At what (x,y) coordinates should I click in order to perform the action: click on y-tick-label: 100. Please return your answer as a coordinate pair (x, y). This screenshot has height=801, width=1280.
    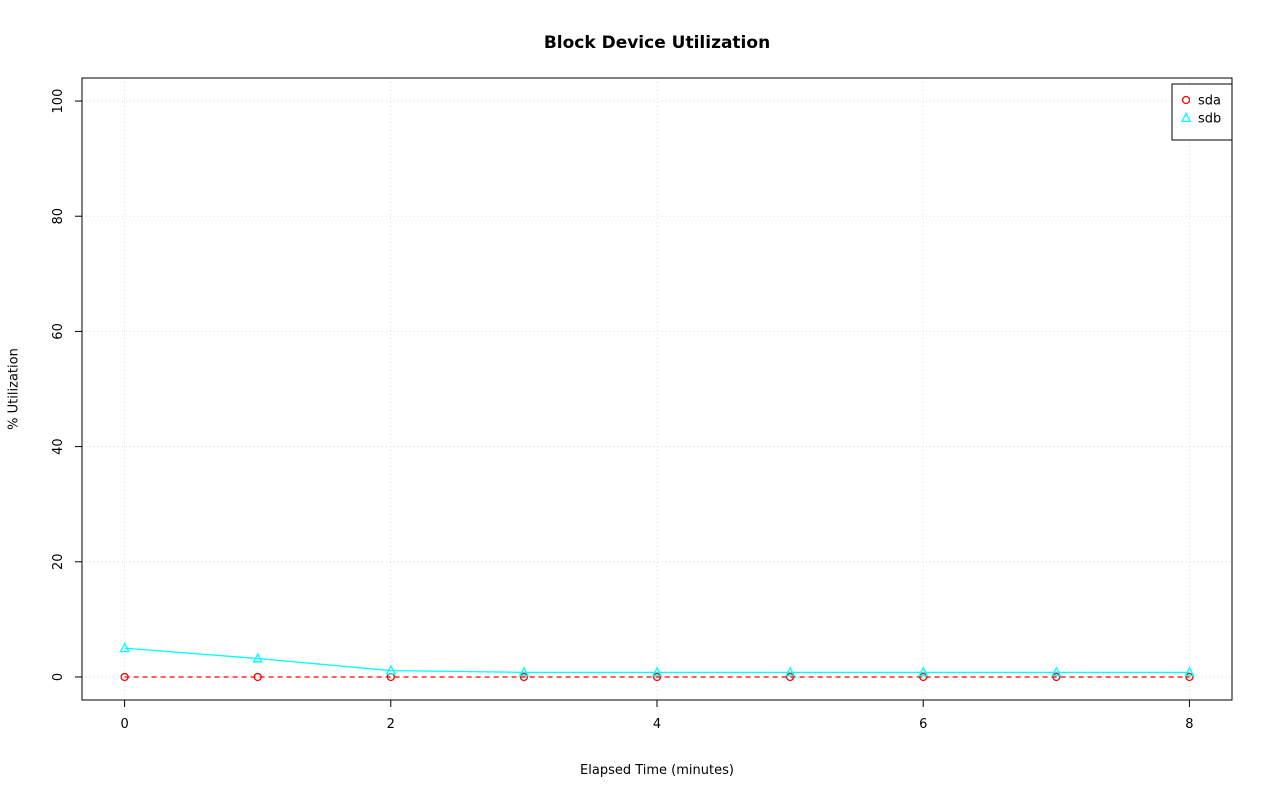
    Looking at the image, I should click on (58, 101).